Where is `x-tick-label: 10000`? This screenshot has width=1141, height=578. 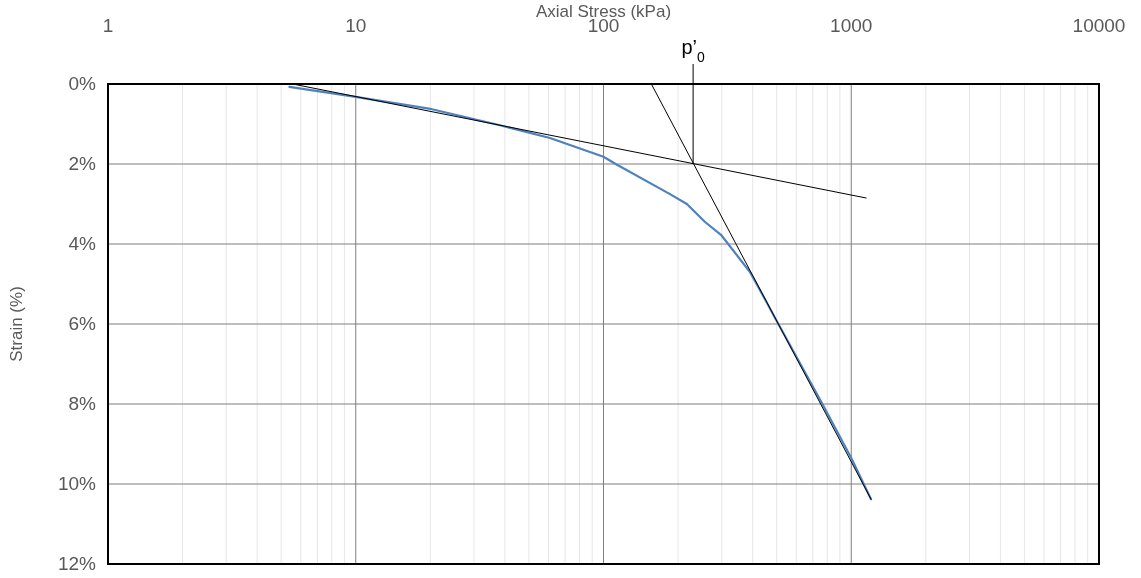
x-tick-label: 10000 is located at coordinates (1099, 25).